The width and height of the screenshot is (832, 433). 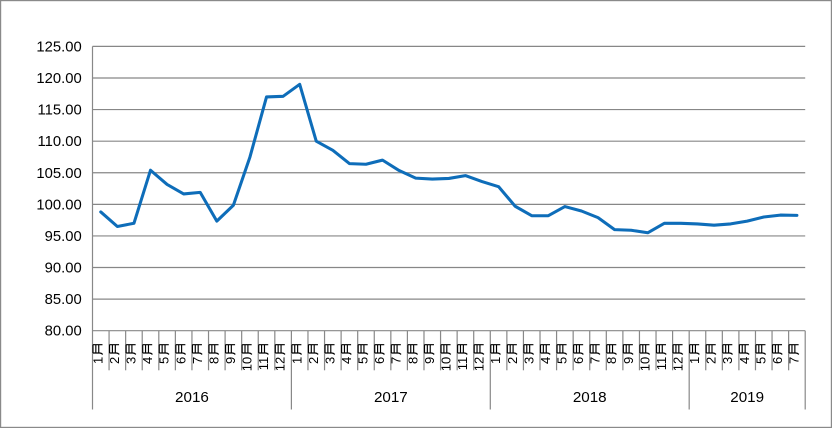 I want to click on svg-text: 2017, so click(x=391, y=397).